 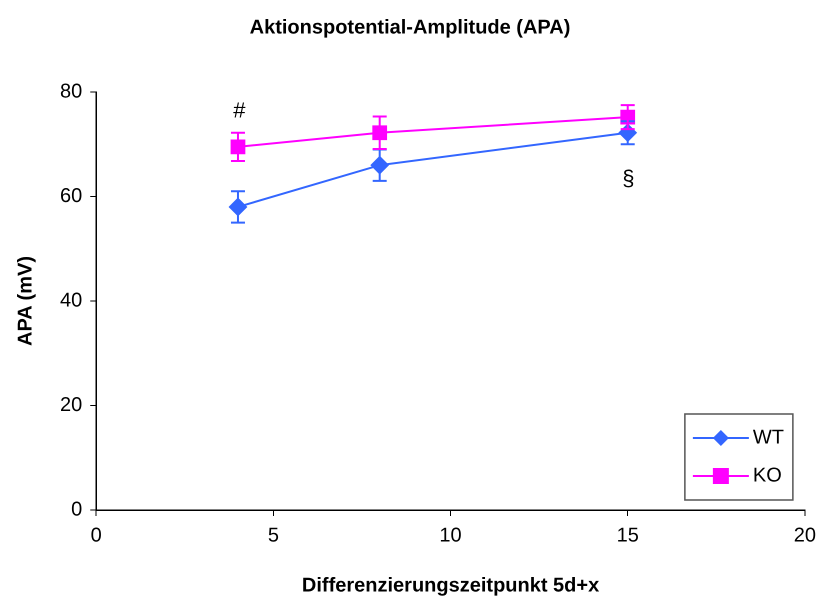 What do you see at coordinates (450, 535) in the screenshot?
I see `x-tick-label: 10` at bounding box center [450, 535].